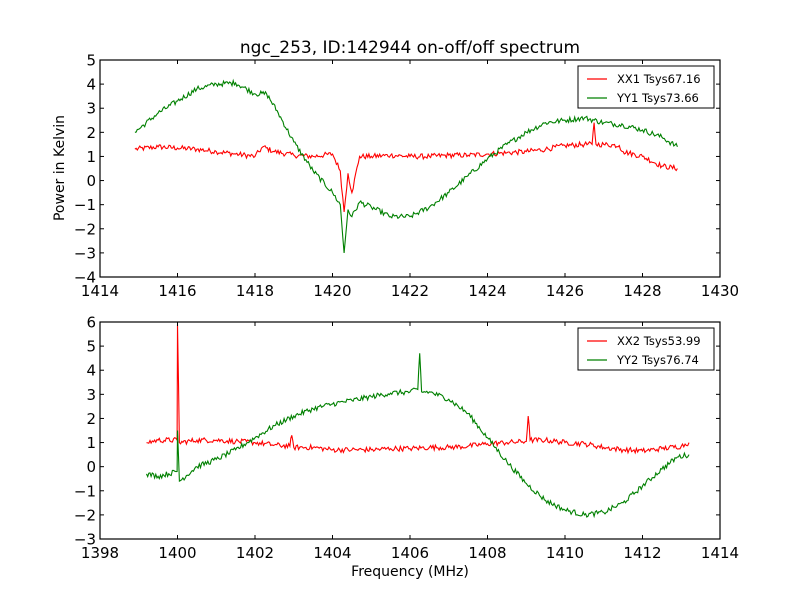 This screenshot has width=800, height=600. What do you see at coordinates (565, 553) in the screenshot?
I see `x-tick-label: 1410` at bounding box center [565, 553].